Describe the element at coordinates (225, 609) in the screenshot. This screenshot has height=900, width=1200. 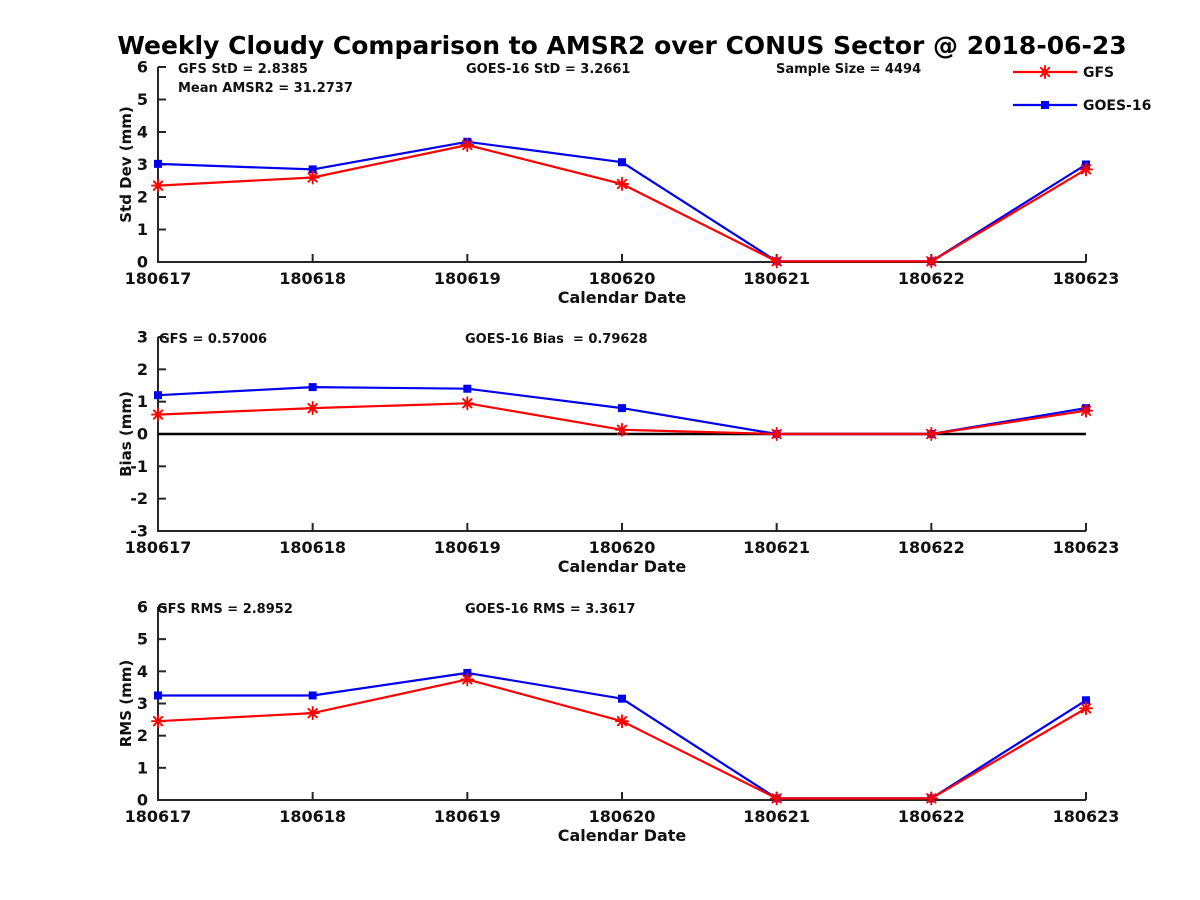
I see `annotation: GFS RMS = 2.8952` at that location.